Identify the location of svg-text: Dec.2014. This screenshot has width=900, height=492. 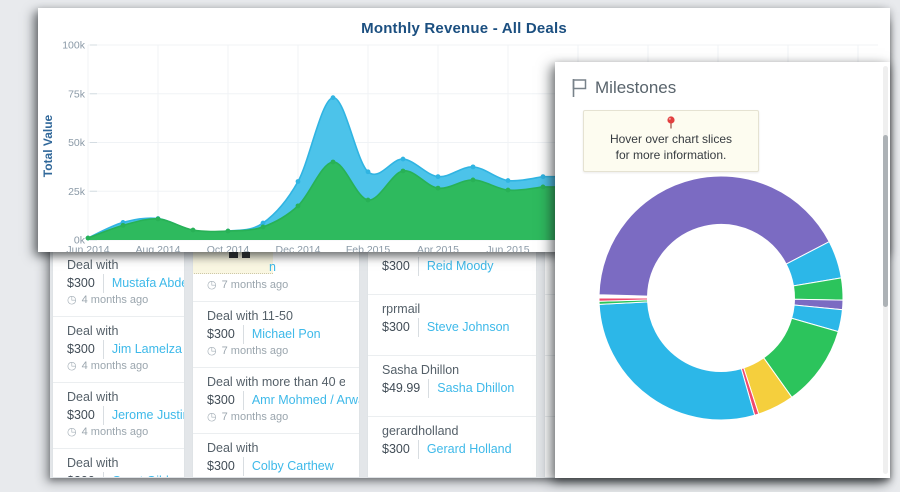
(298, 248).